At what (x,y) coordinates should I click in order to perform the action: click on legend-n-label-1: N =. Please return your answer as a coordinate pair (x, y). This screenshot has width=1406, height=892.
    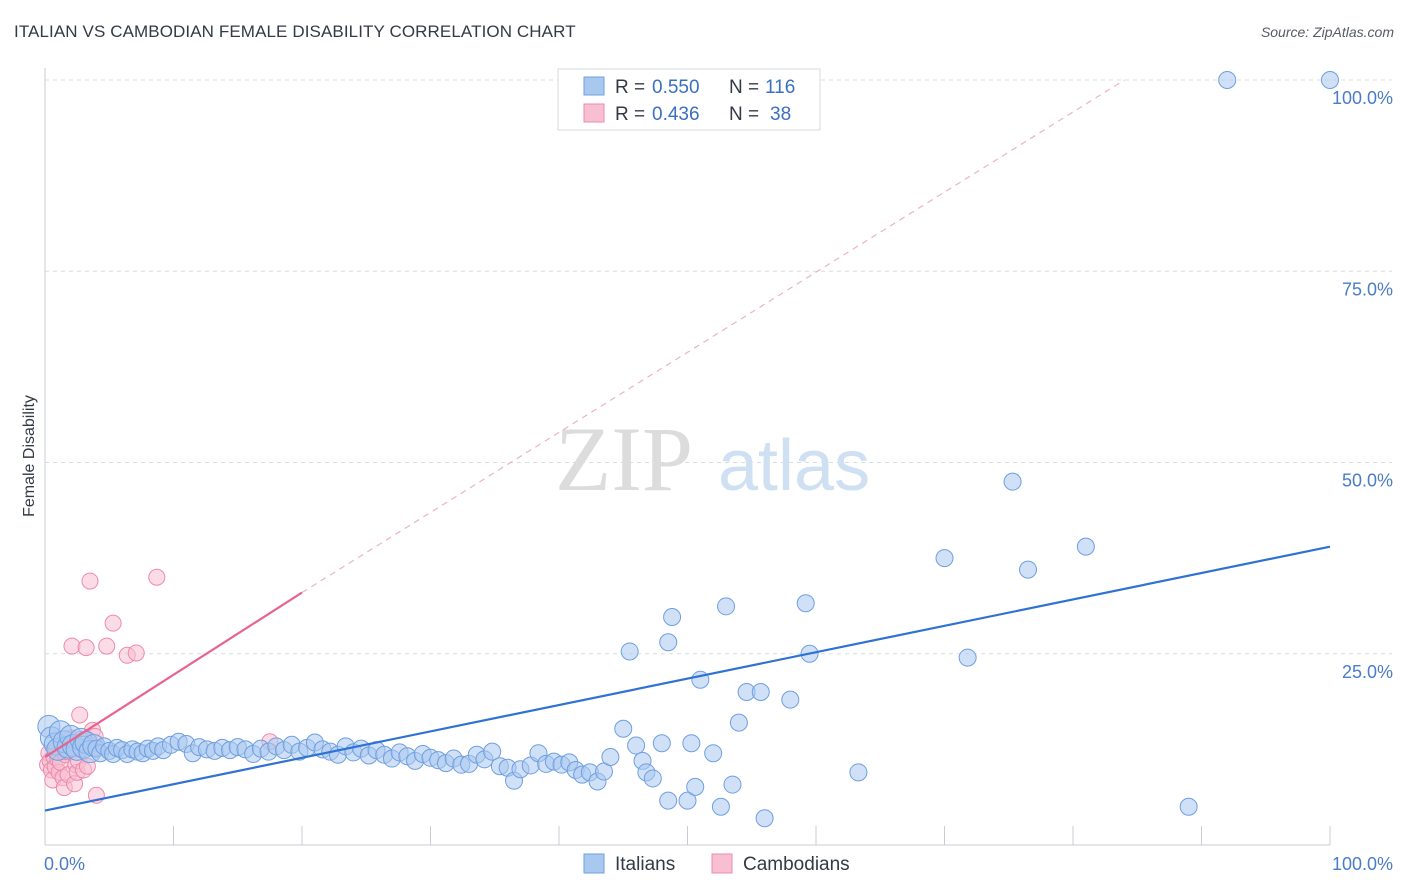
    Looking at the image, I should click on (744, 87).